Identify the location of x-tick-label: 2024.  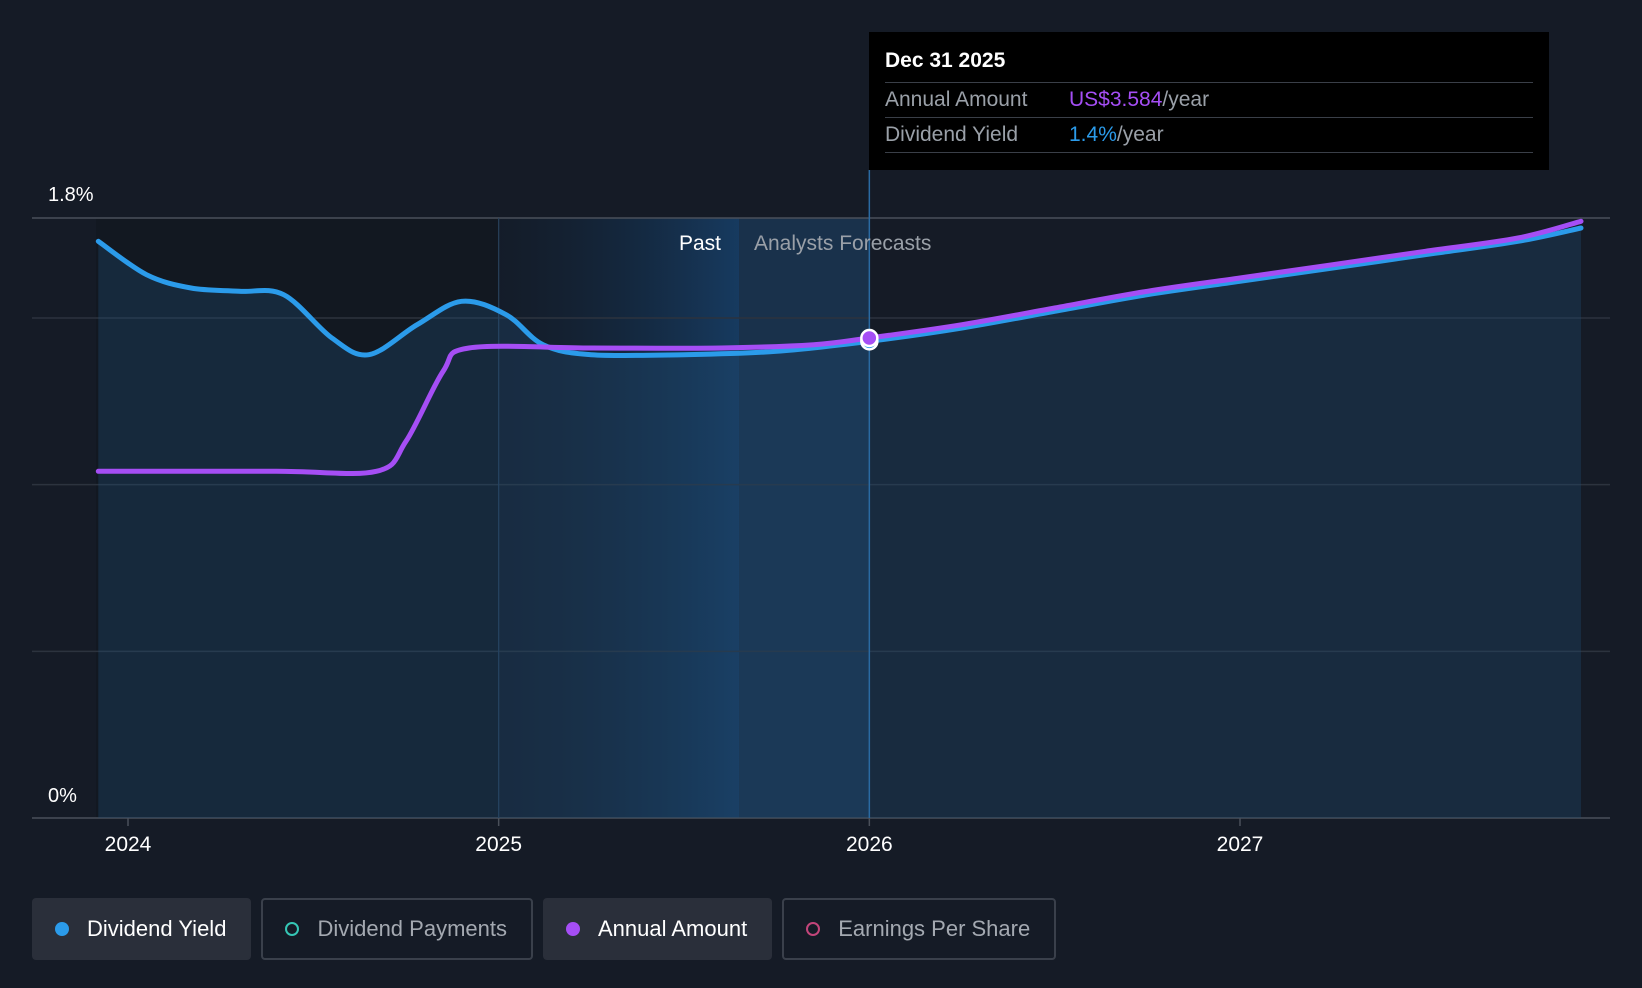
(128, 844).